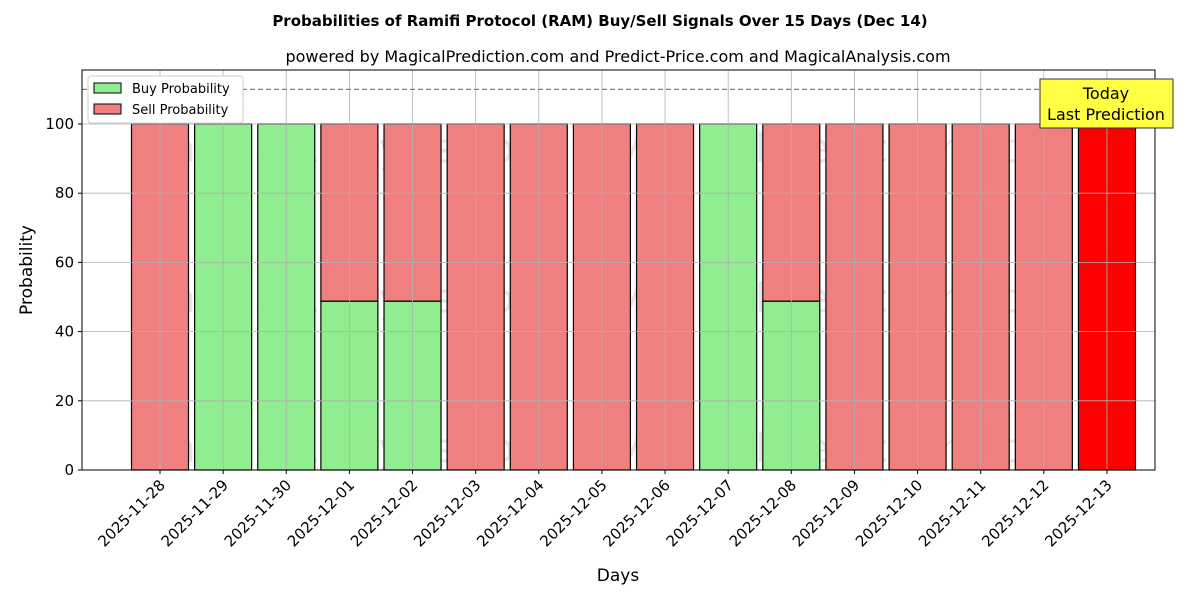 The image size is (1200, 604). I want to click on annotation-box, so click(1106, 103).